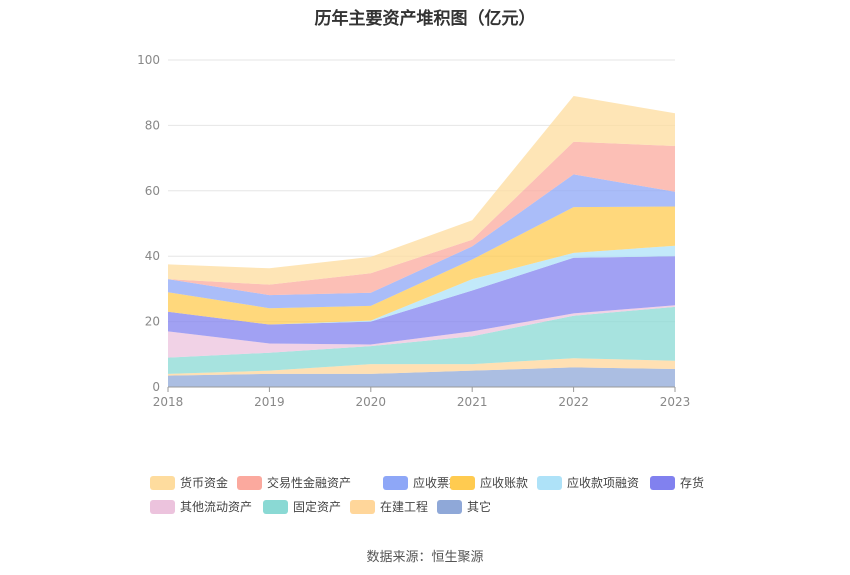  Describe the element at coordinates (677, 482) in the screenshot. I see `legend-item: 存货` at that location.